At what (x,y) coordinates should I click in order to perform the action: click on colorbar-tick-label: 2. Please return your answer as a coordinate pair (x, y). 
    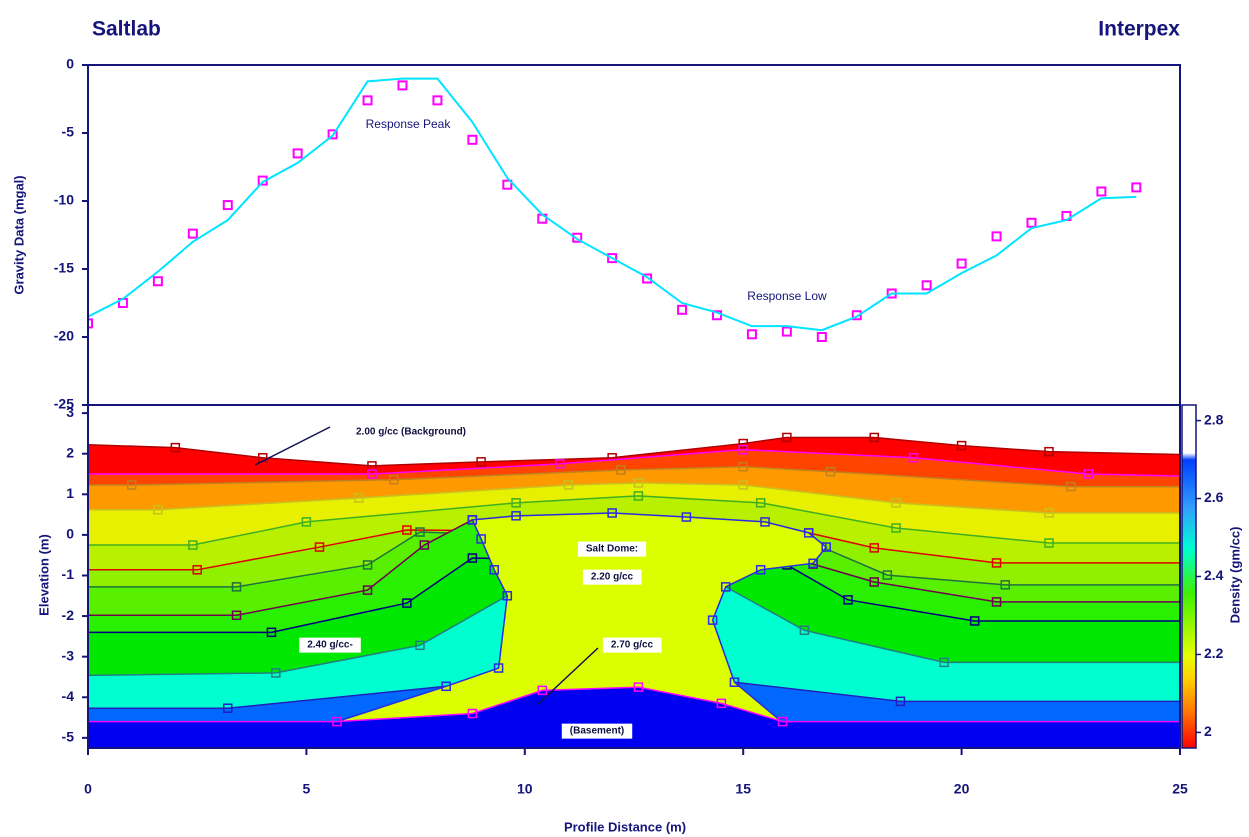
    Looking at the image, I should click on (1208, 731).